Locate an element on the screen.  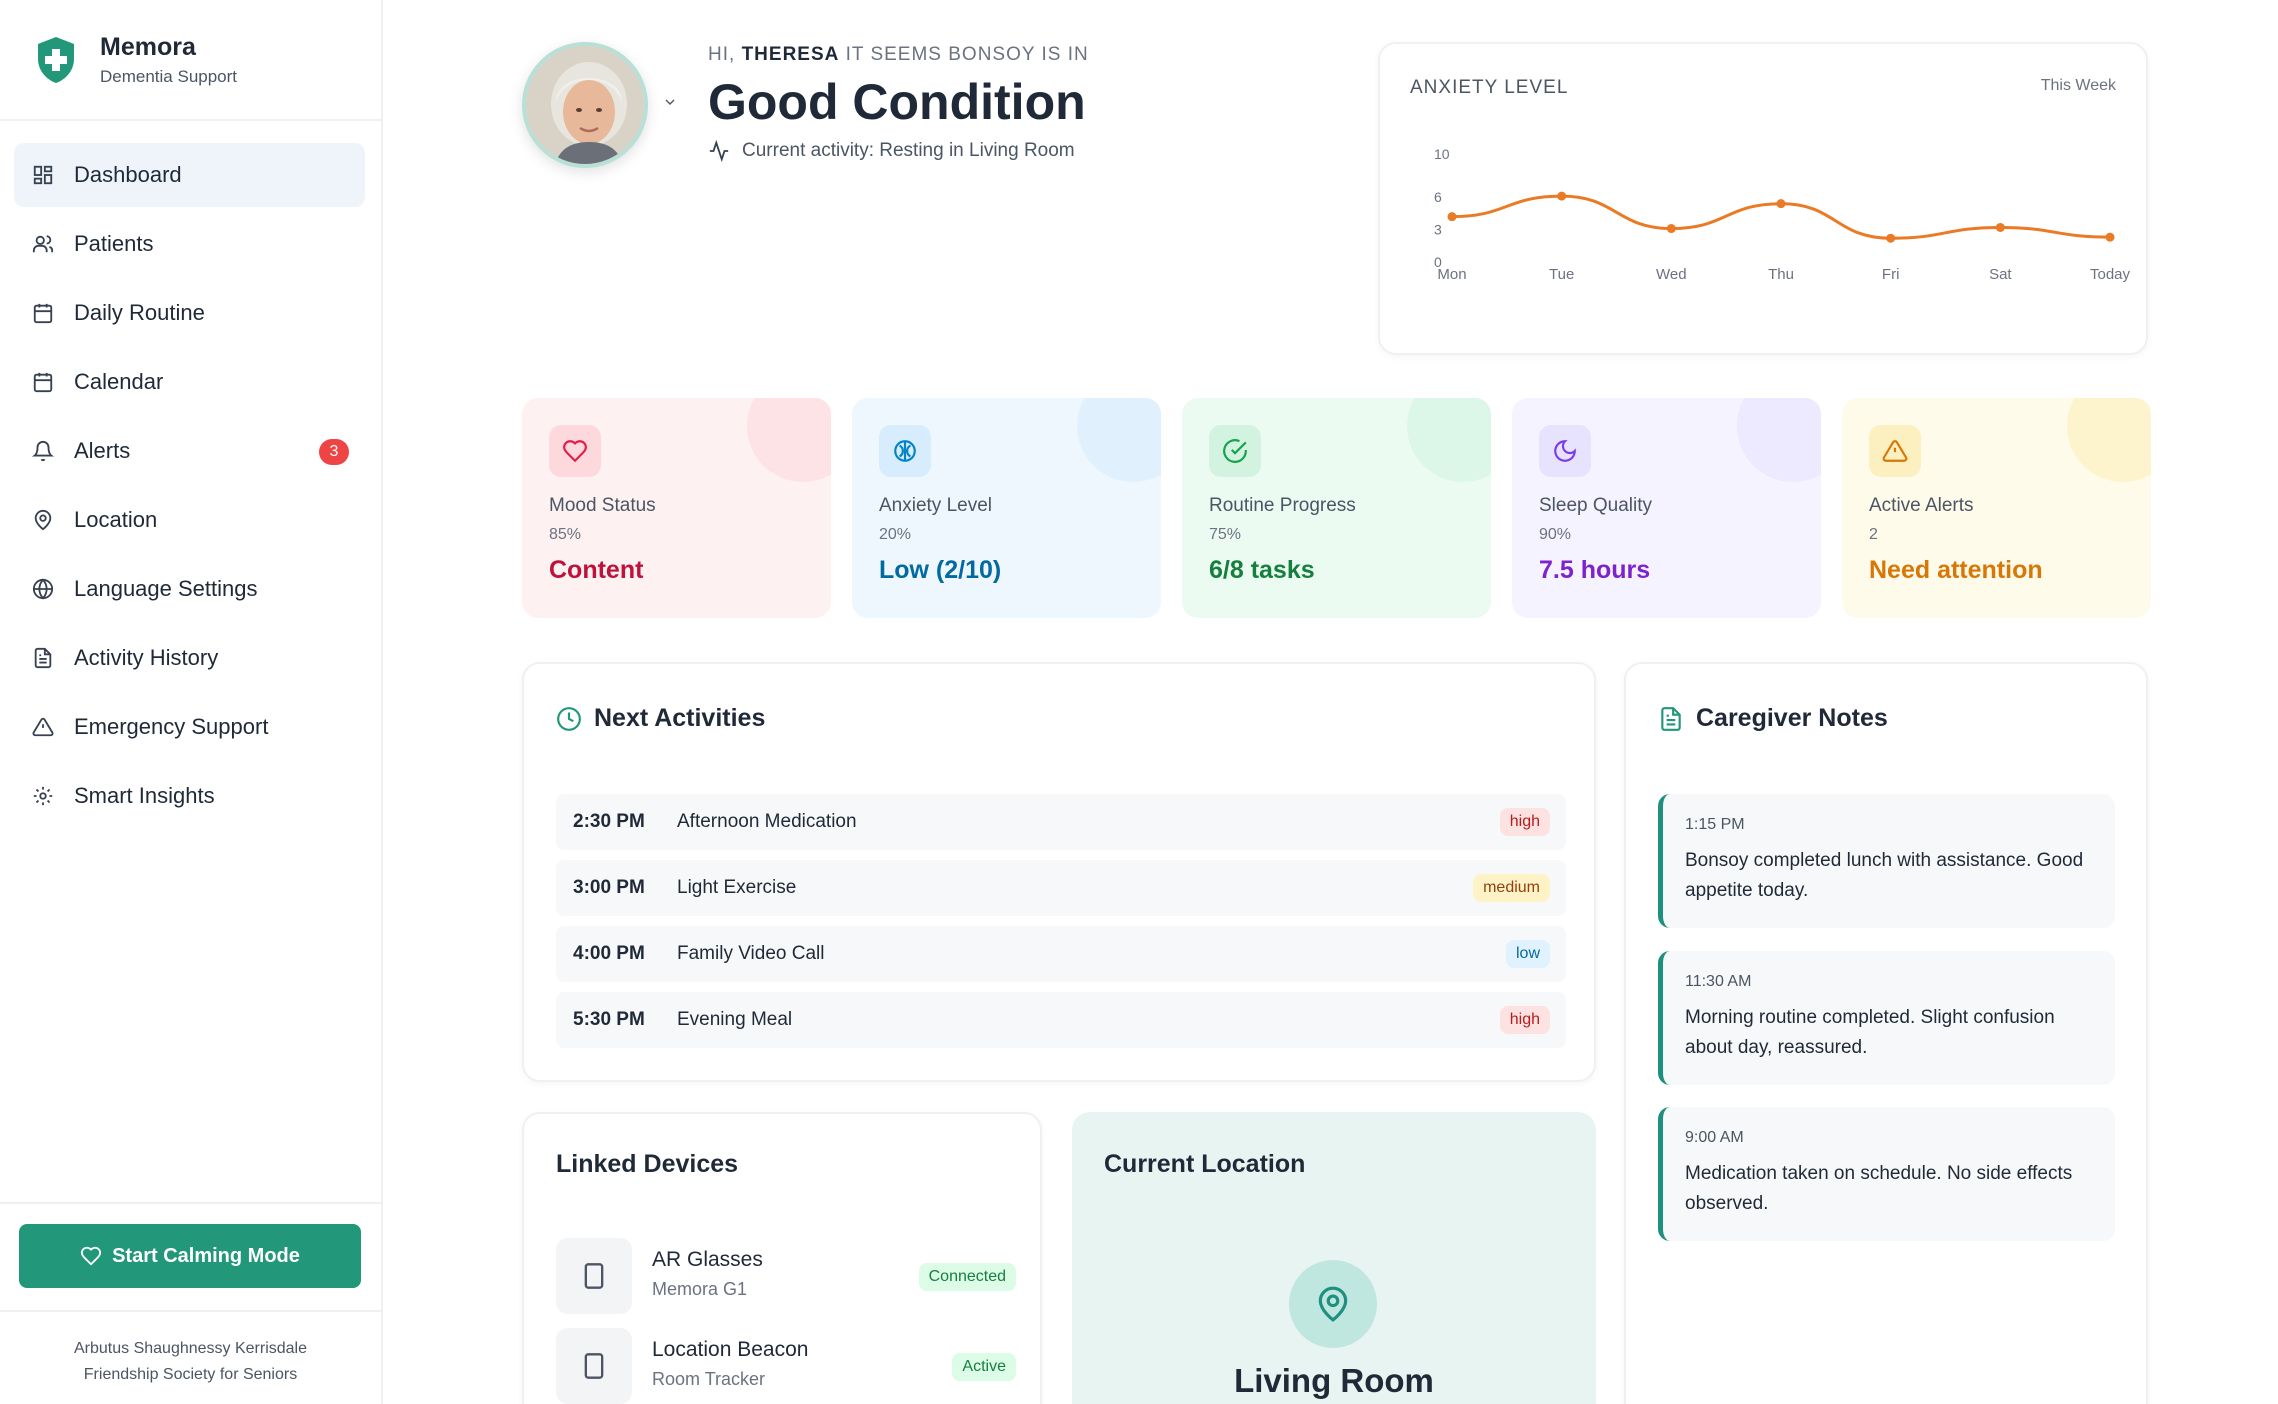
priority-badge: medium is located at coordinates (1511, 888).